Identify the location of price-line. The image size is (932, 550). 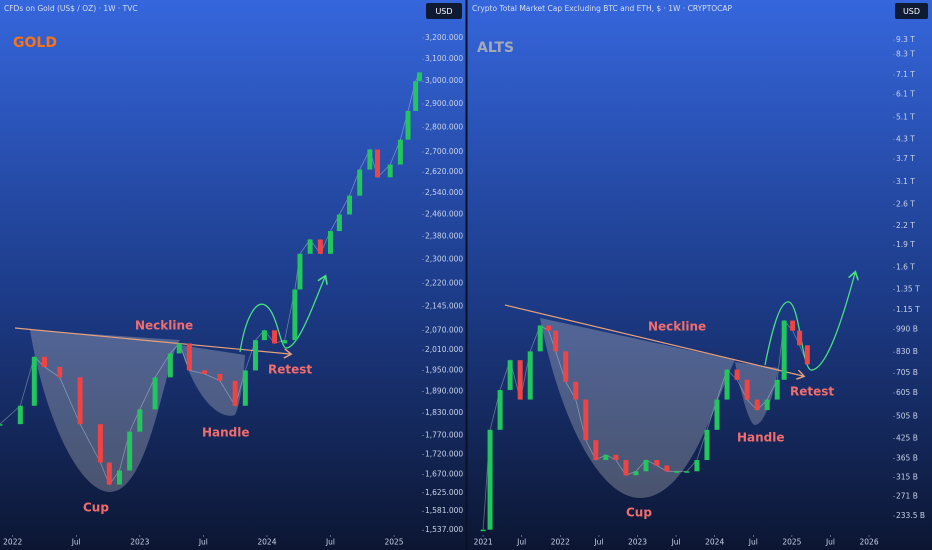
(645, 424).